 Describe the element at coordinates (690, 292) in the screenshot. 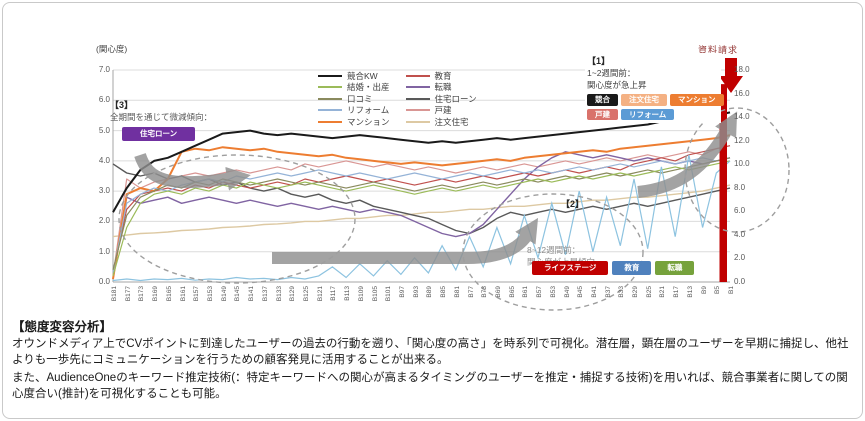

I see `x-tick-label: B13` at that location.